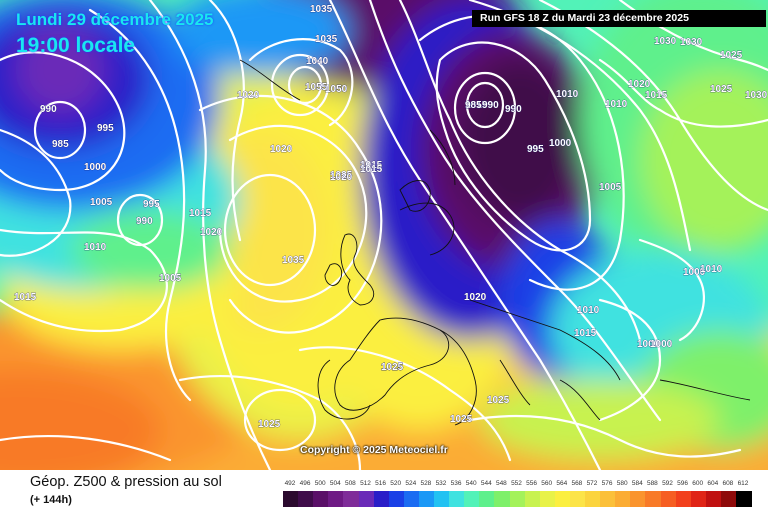  What do you see at coordinates (619, 18) in the screenshot?
I see `run-info-banner: Run GFS 18 Z du Mardi 23 décembre 2025` at bounding box center [619, 18].